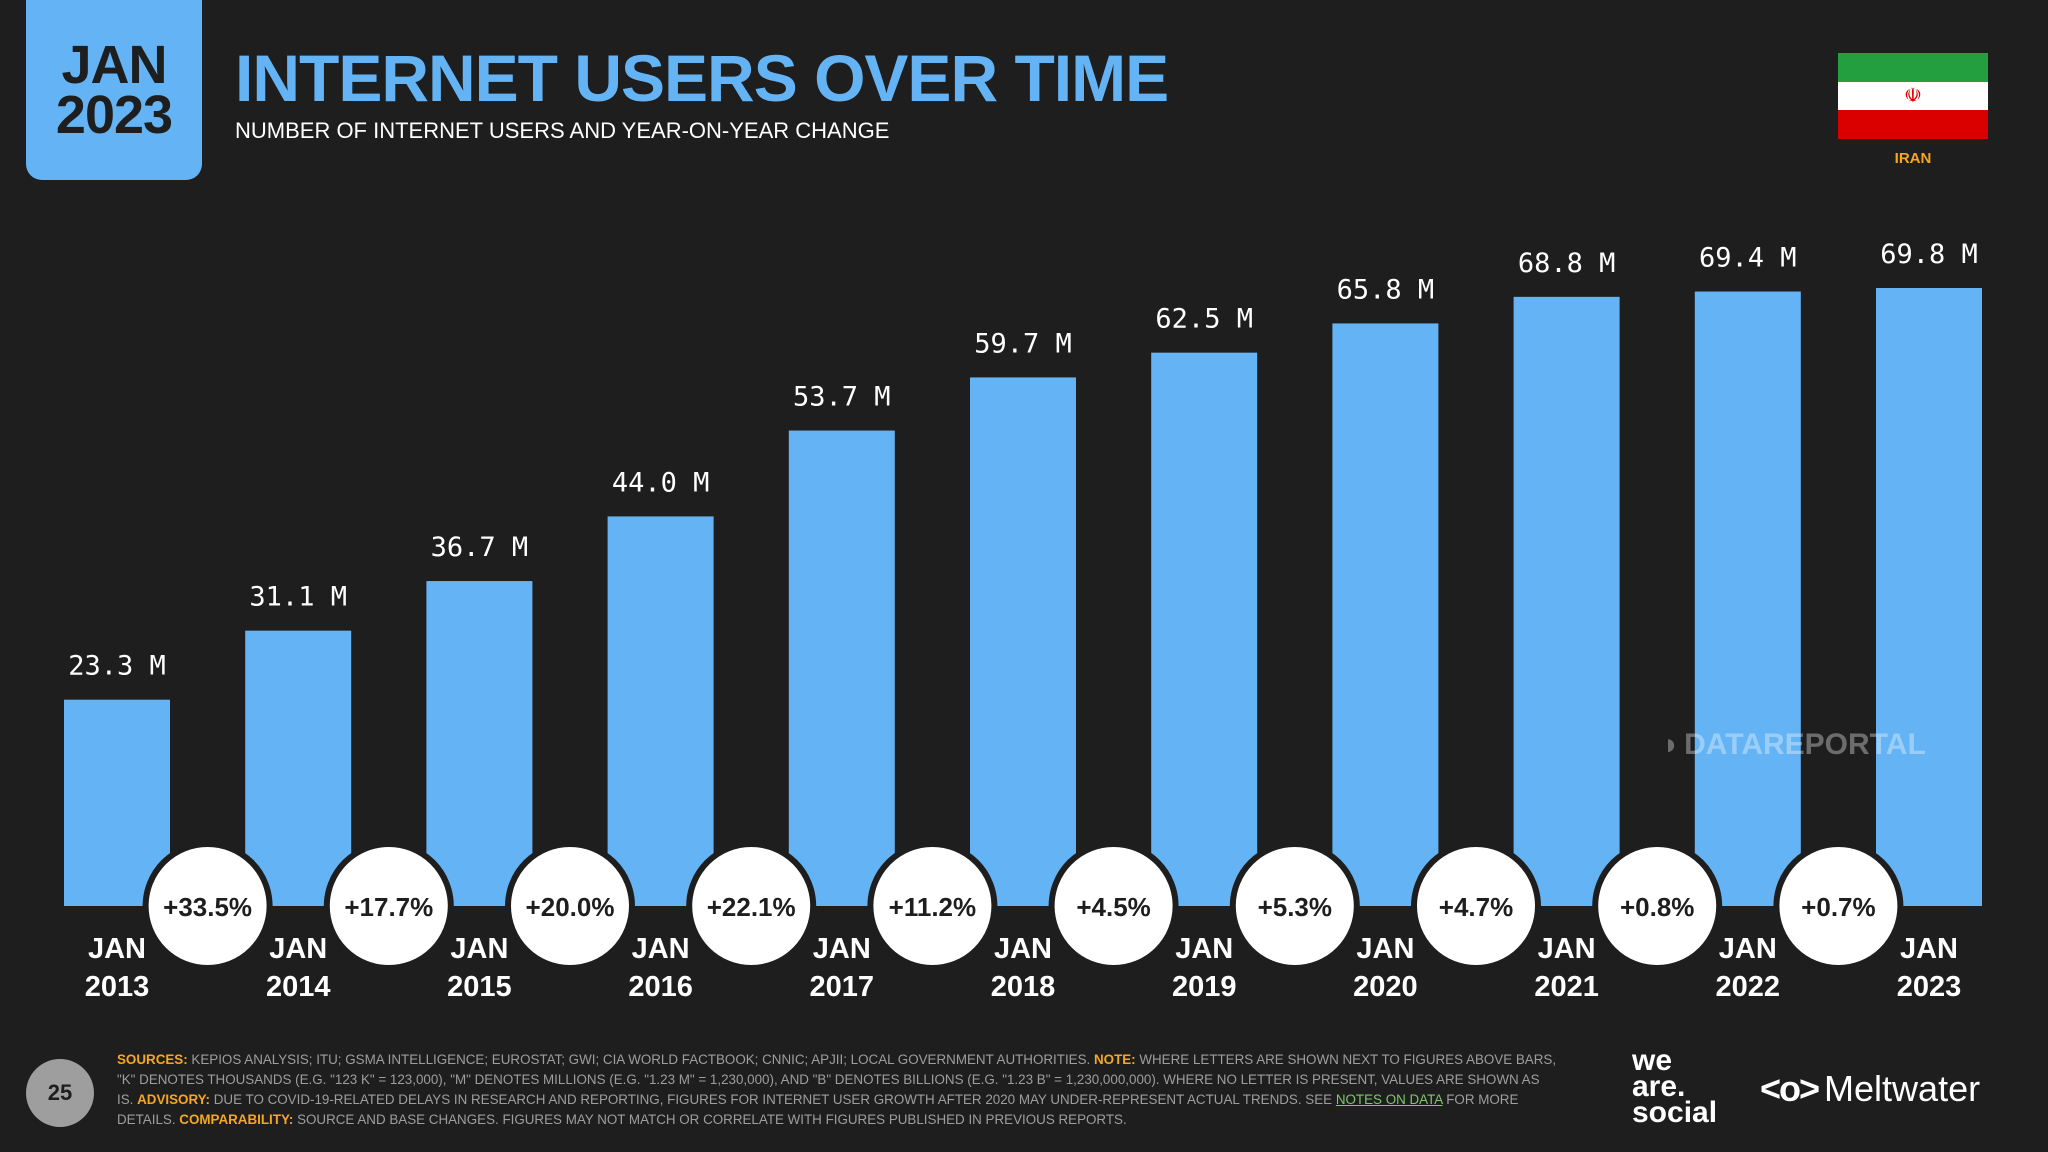 The height and width of the screenshot is (1152, 2048). Describe the element at coordinates (1671, 744) in the screenshot. I see `datareportal-icon: ◗` at that location.